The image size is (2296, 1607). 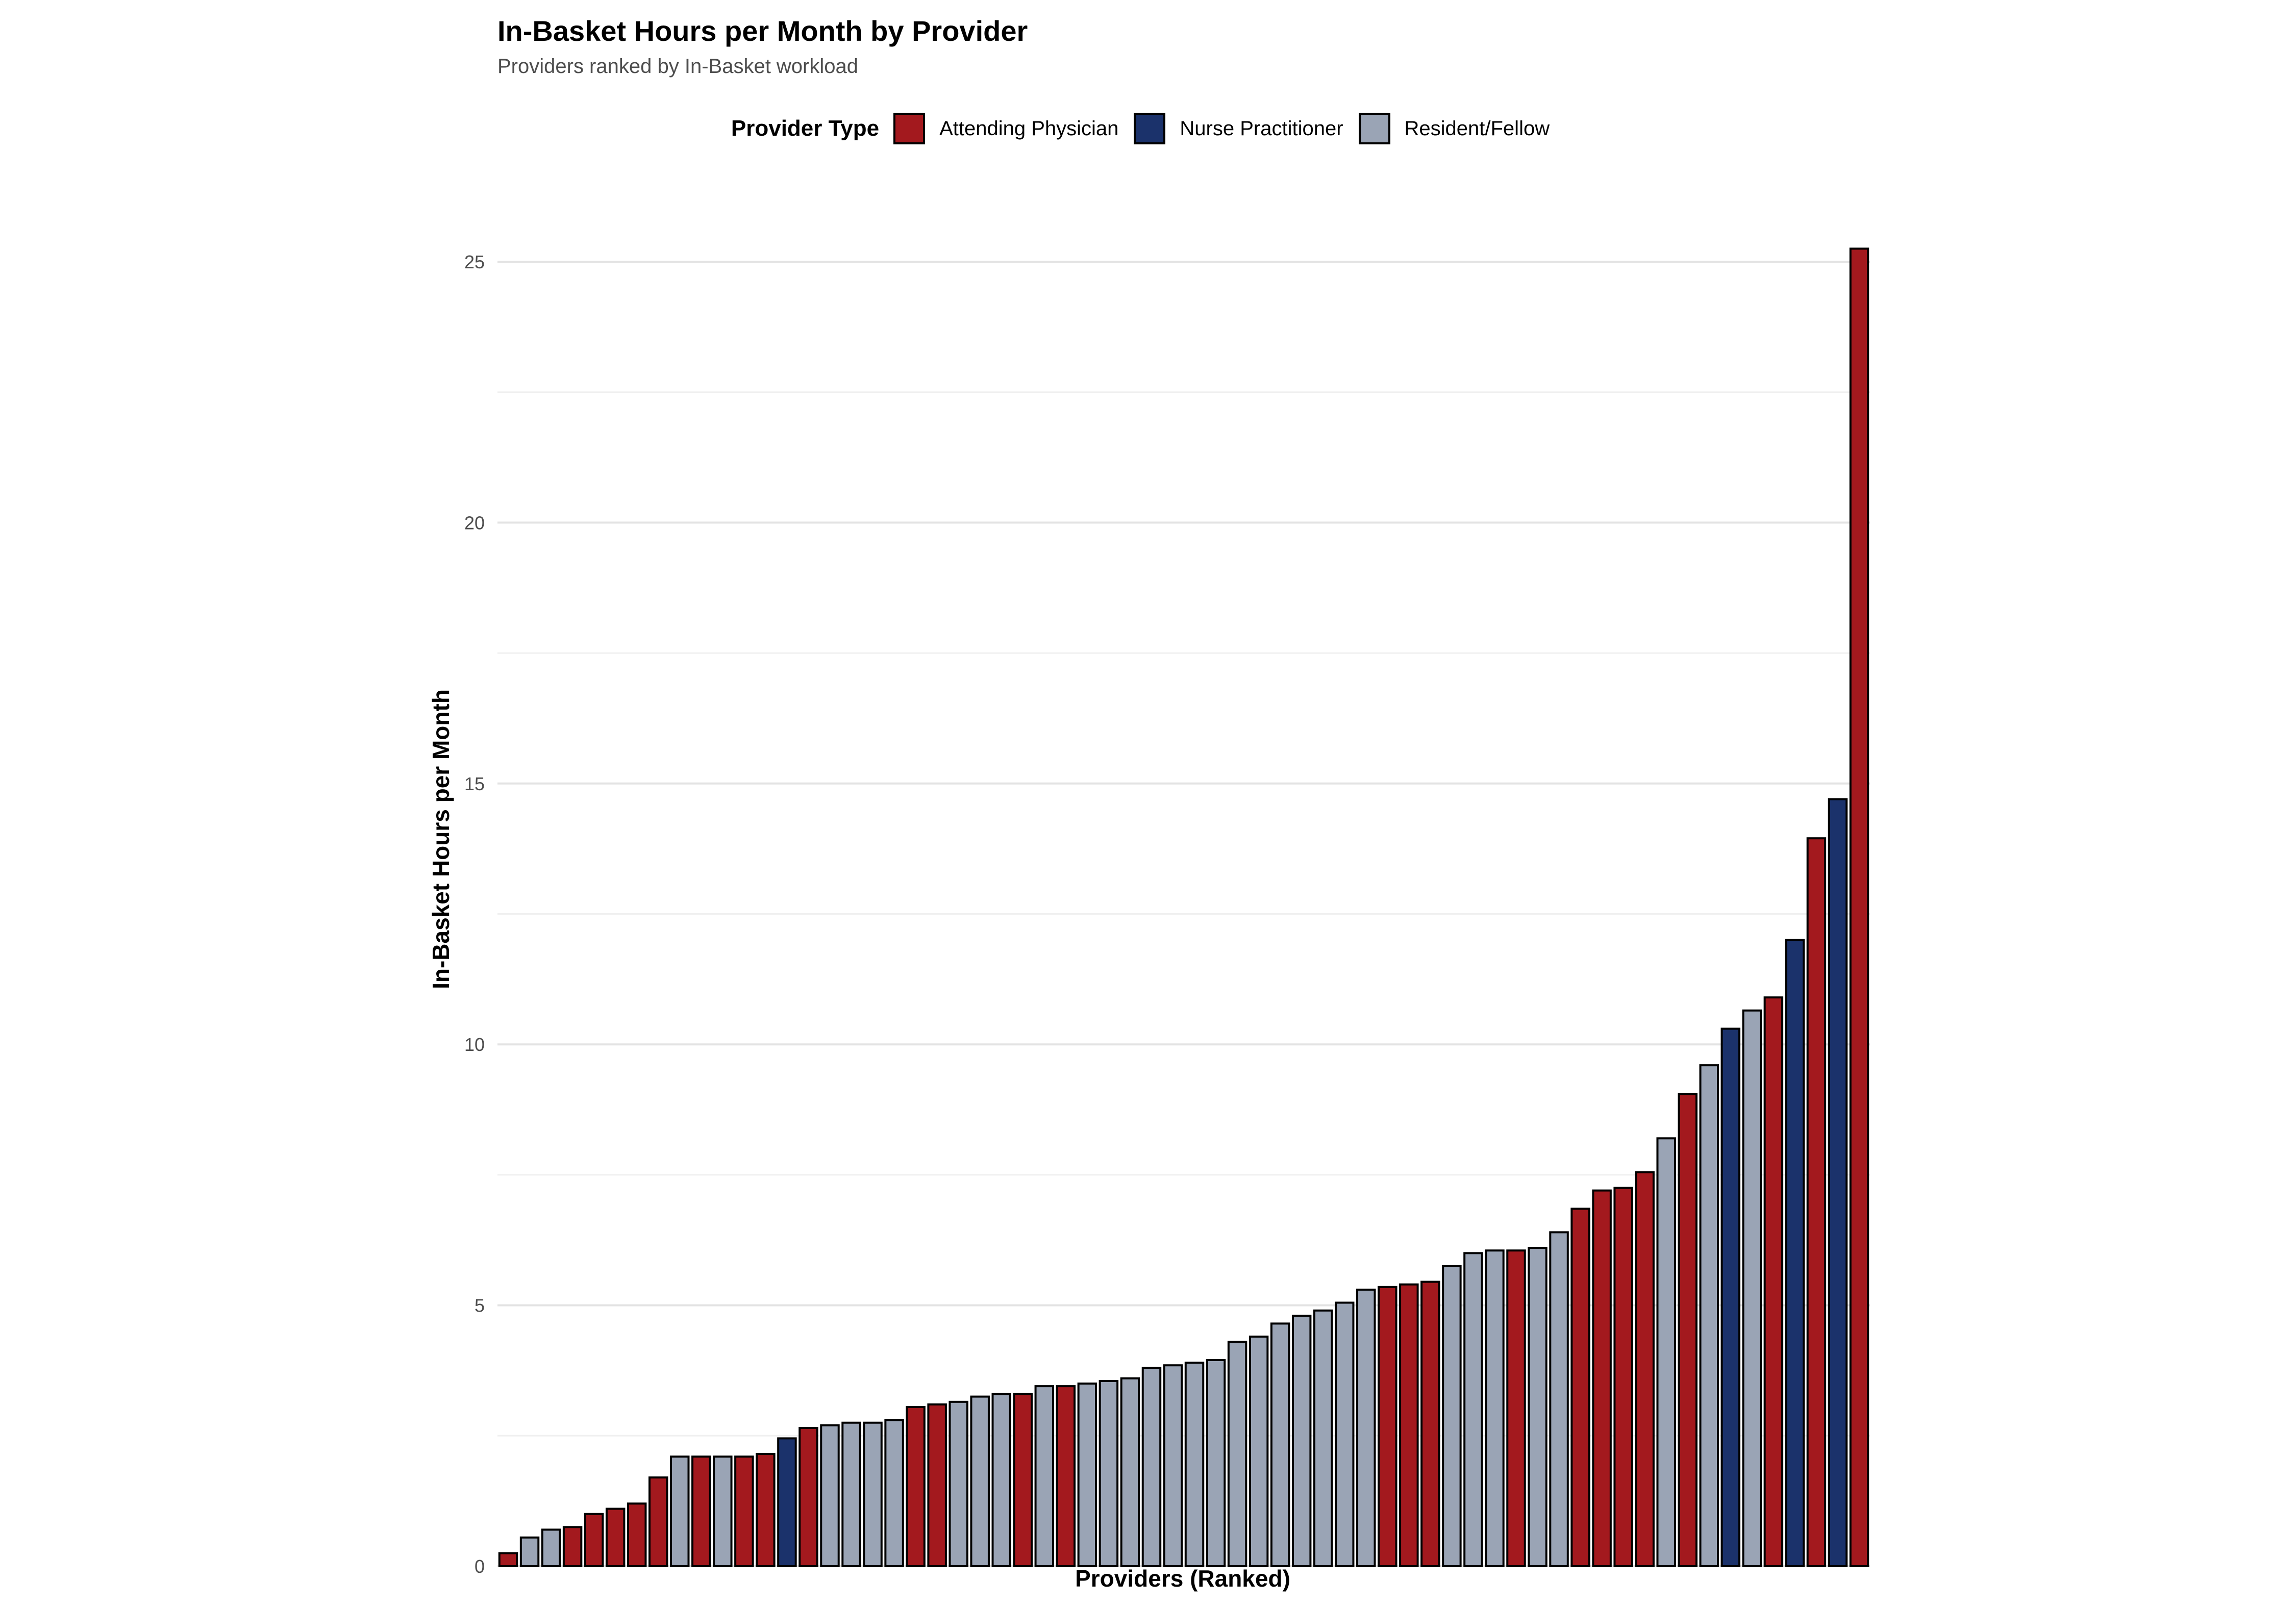 I want to click on y-tick-label: 5, so click(x=480, y=1305).